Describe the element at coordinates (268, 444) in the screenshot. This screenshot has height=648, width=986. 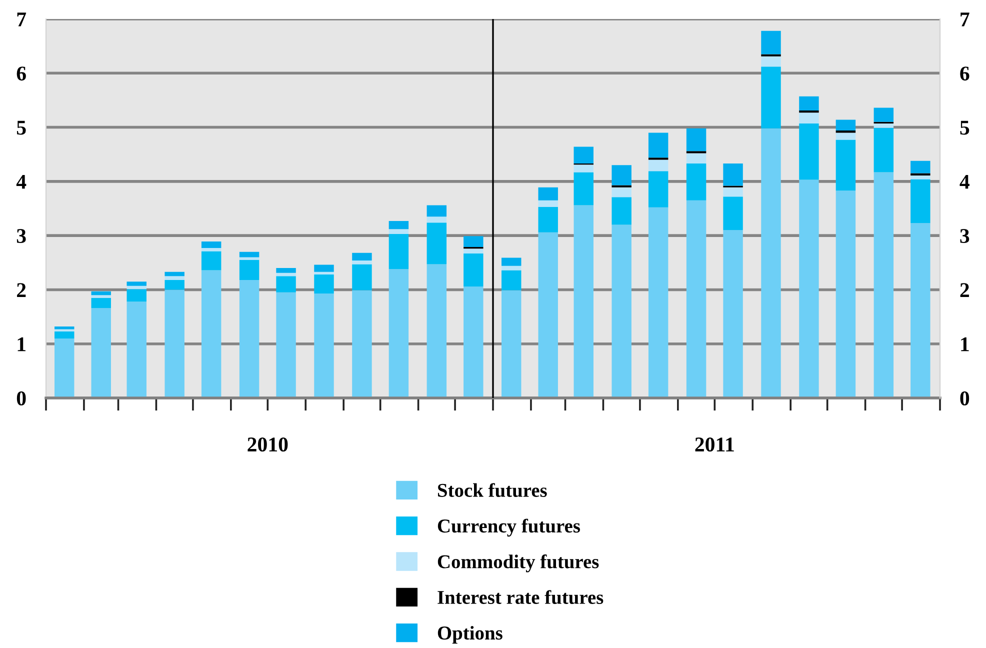
I see `x-tick-label: 2010` at that location.